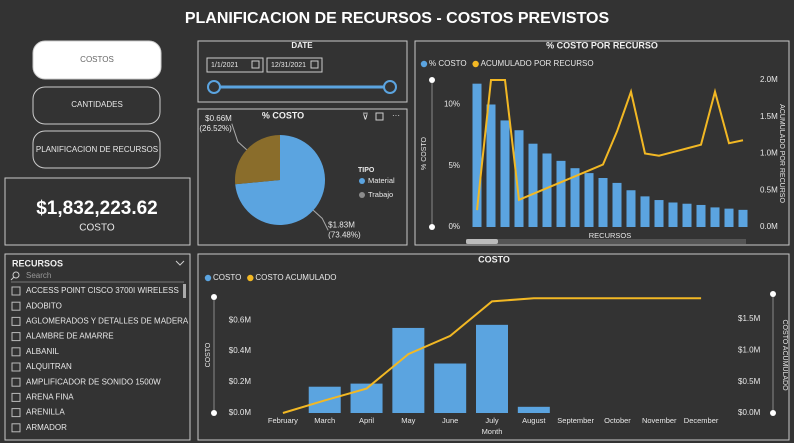 The height and width of the screenshot is (443, 794). I want to click on chart-title: COSTO, so click(494, 259).